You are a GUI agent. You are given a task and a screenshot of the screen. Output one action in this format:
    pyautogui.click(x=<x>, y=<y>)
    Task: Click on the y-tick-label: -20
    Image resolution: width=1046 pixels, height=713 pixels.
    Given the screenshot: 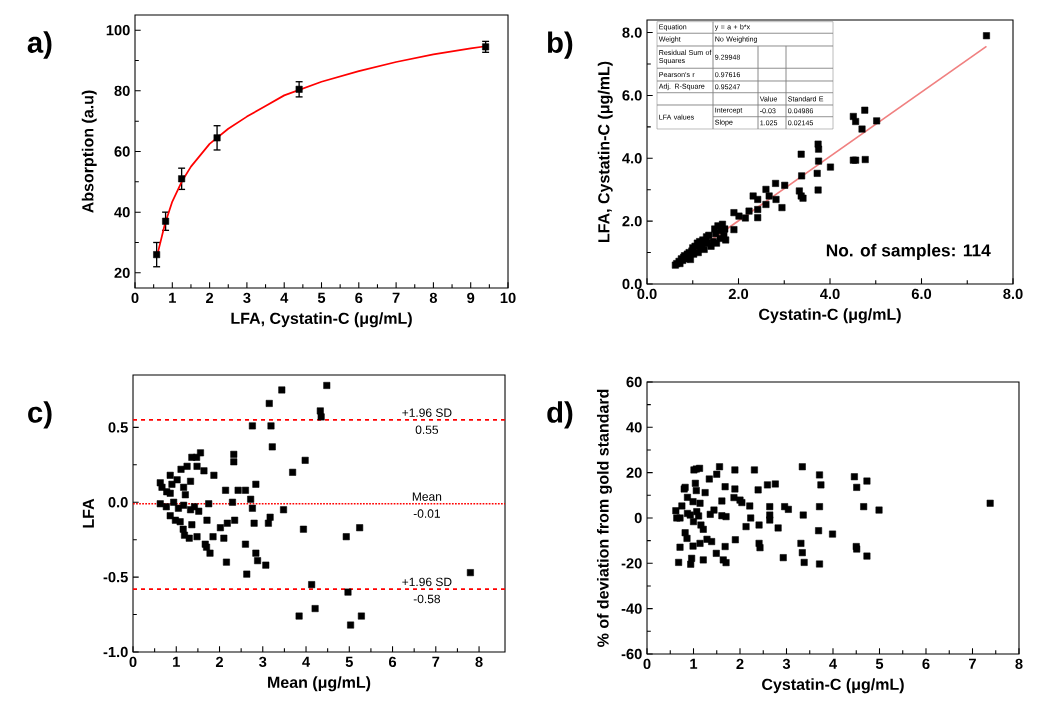 What is the action you would take?
    pyautogui.click(x=631, y=563)
    